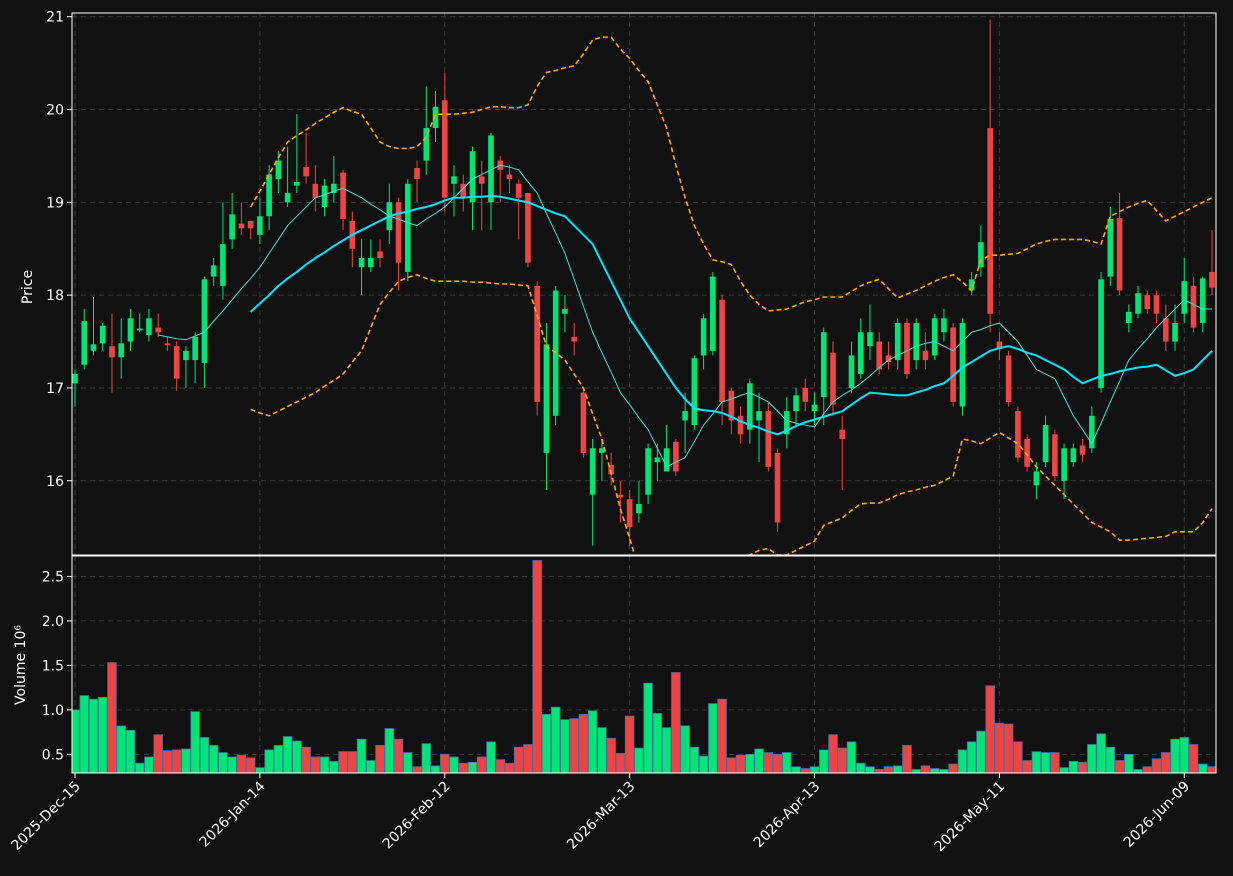  What do you see at coordinates (21, 665) in the screenshot?
I see `volume-axis-label: Volume 10⁶` at bounding box center [21, 665].